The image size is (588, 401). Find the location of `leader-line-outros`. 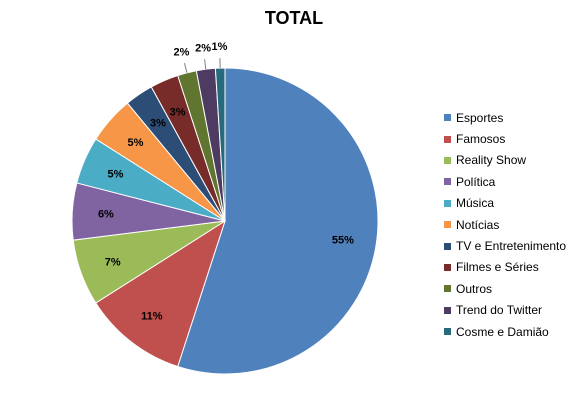

leader-line-outros is located at coordinates (185, 67).